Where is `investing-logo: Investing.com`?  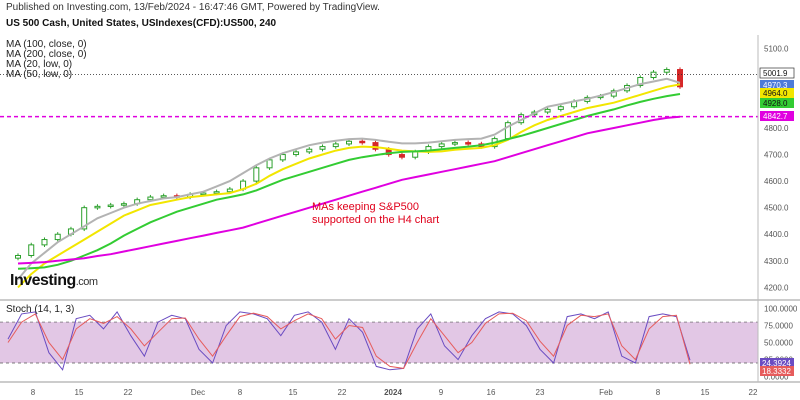
investing-logo: Investing.com is located at coordinates (54, 281).